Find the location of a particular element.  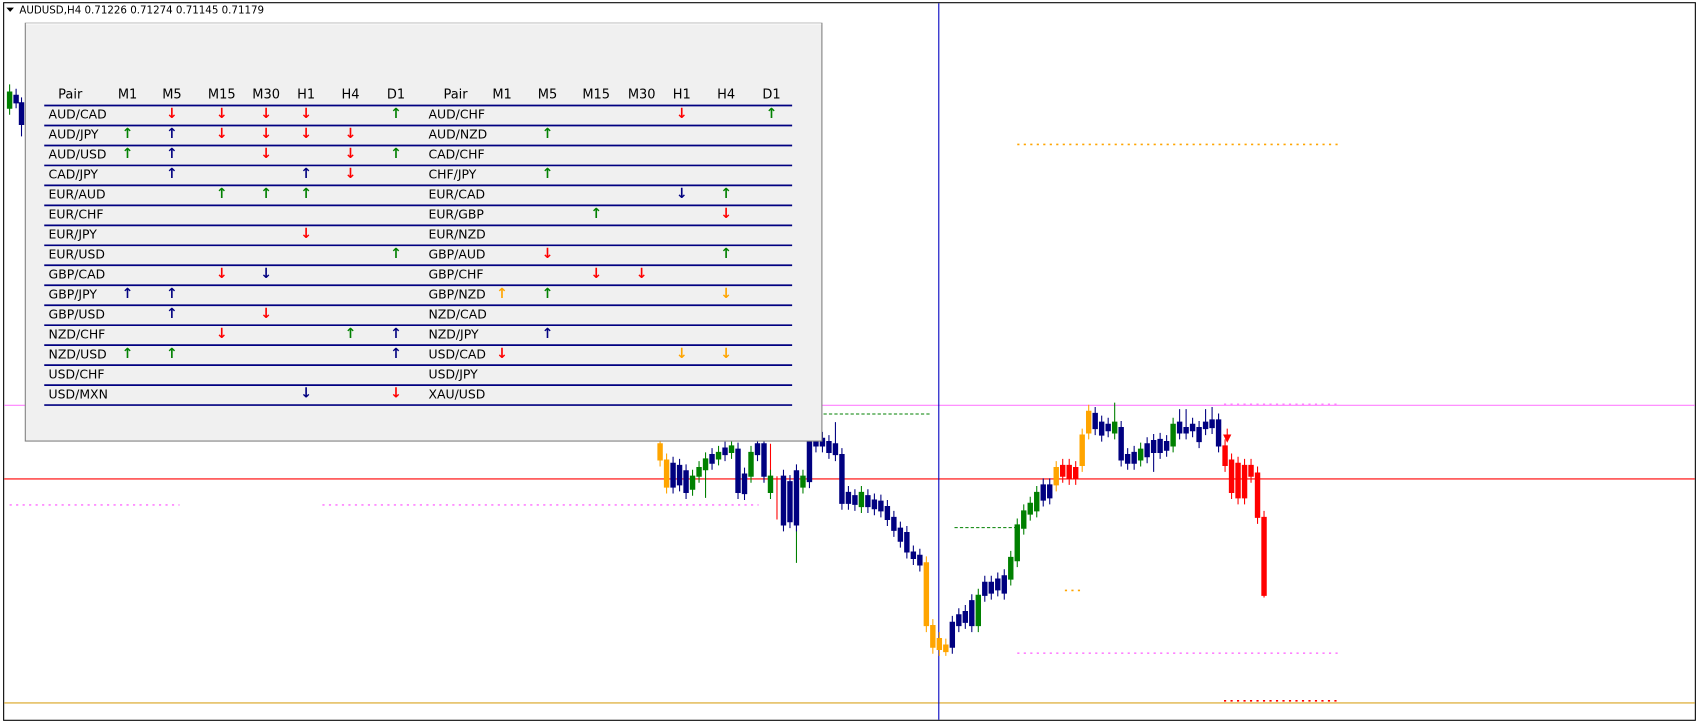

menu-triangle is located at coordinates (10, 9).